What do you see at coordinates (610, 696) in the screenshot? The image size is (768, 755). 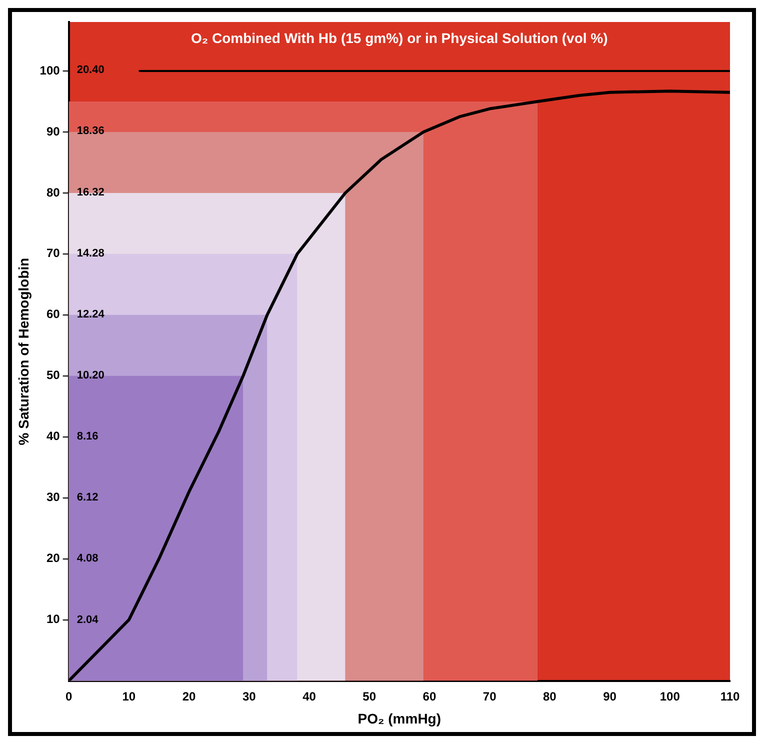 I see `x-tick-label: 90` at bounding box center [610, 696].